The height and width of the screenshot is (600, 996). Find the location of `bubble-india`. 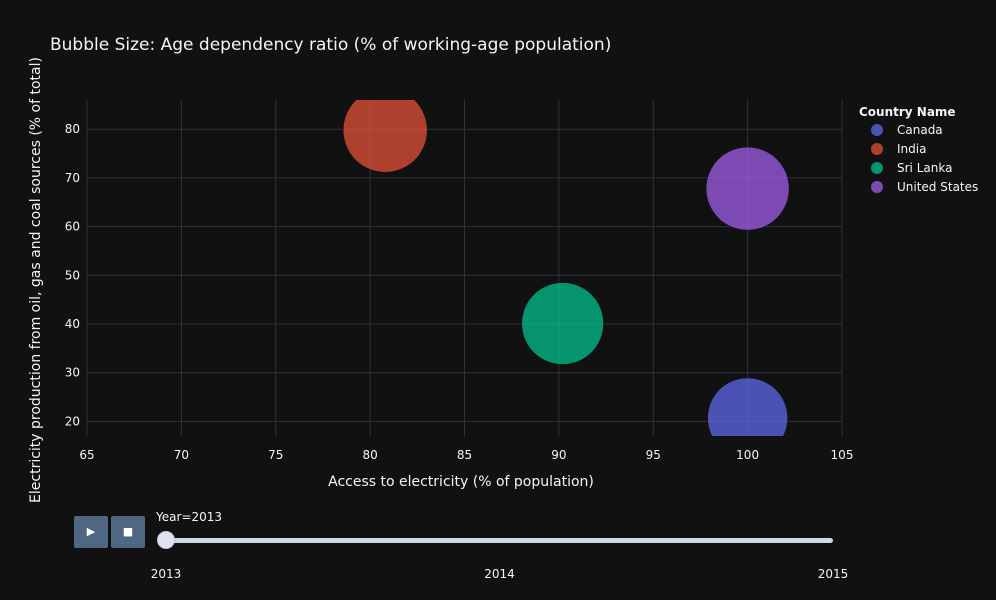

bubble-india is located at coordinates (385, 130).